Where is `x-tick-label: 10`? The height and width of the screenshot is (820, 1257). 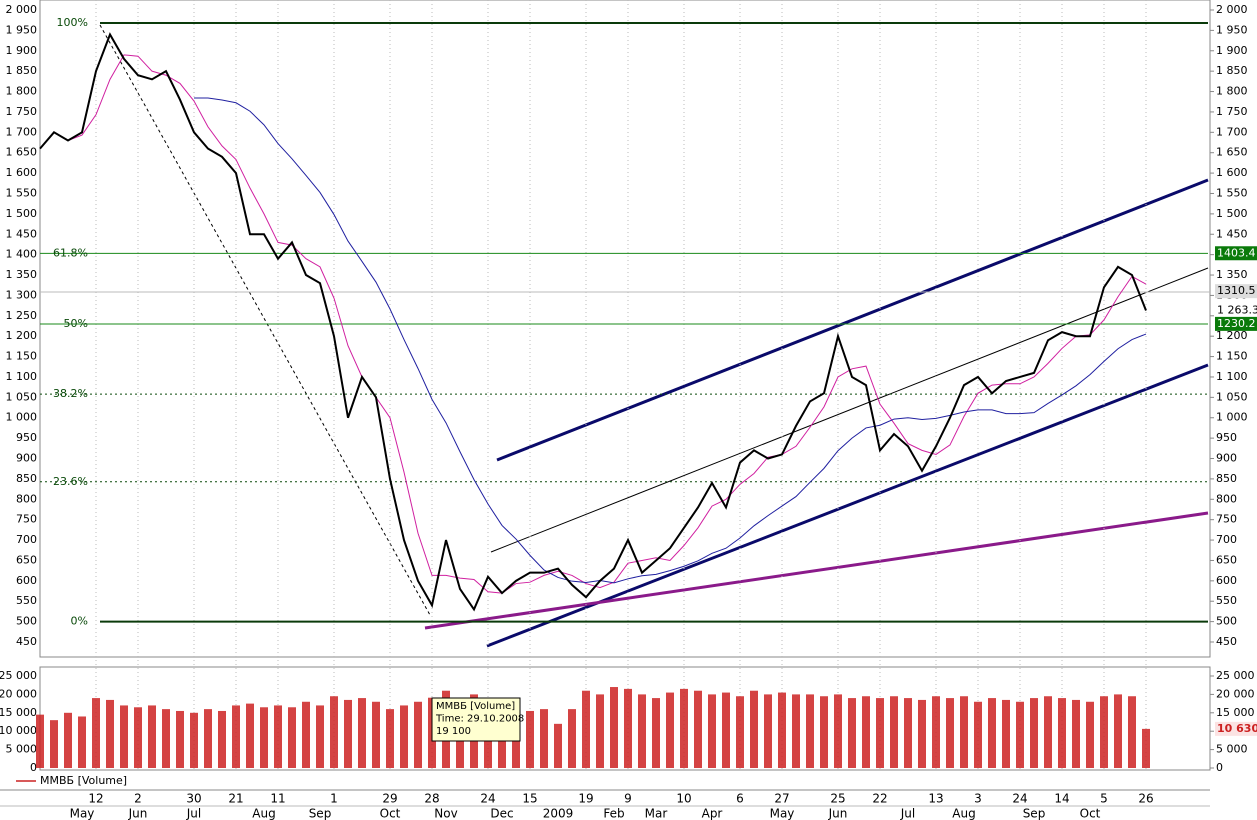
x-tick-label: 10 is located at coordinates (683, 799).